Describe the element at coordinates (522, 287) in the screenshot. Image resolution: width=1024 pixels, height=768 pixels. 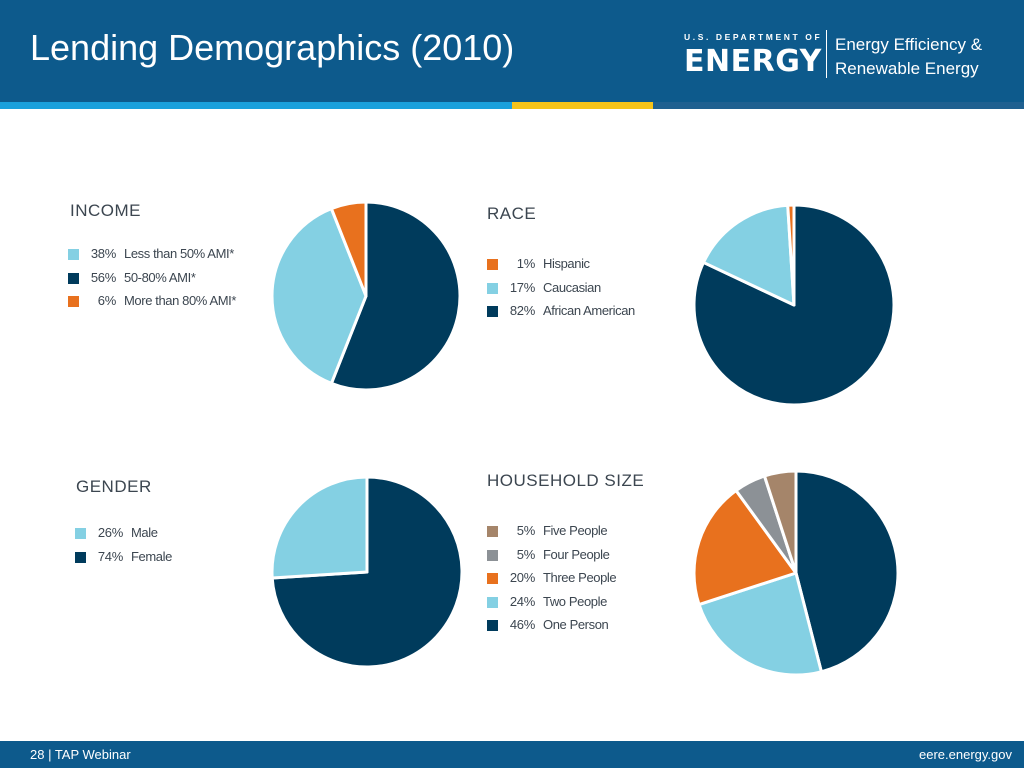
I see `legend-percent: 17%` at that location.